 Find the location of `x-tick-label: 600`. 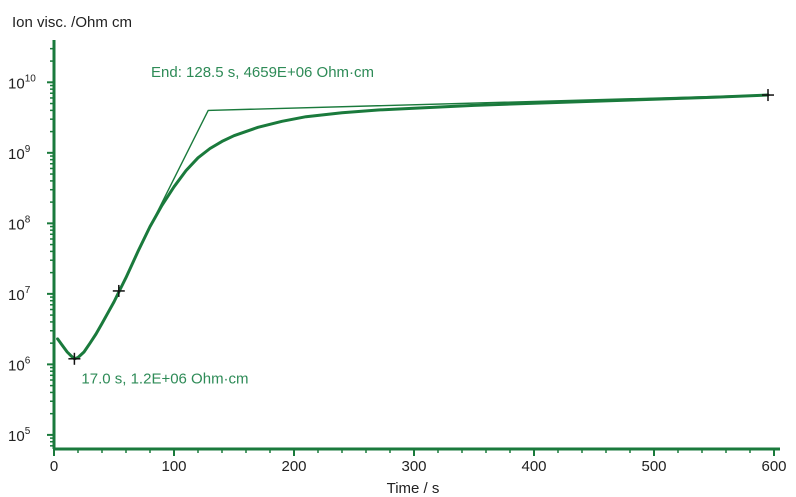

x-tick-label: 600 is located at coordinates (773, 466).